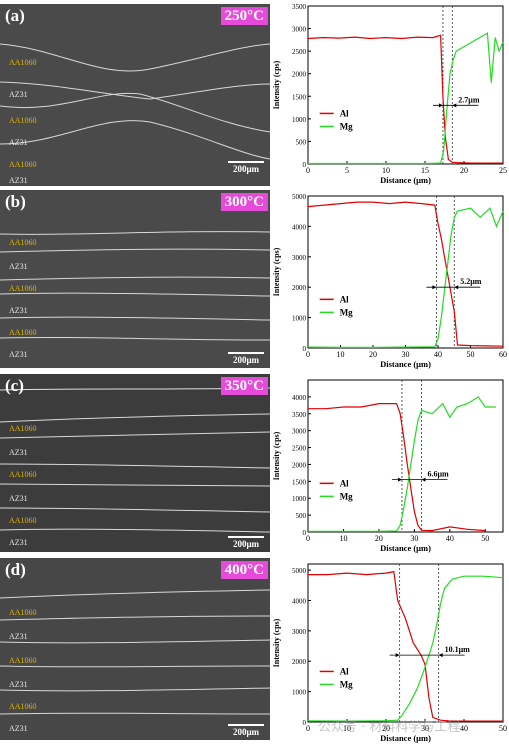 The image size is (509, 744). I want to click on legend-label: Mg, so click(346, 684).